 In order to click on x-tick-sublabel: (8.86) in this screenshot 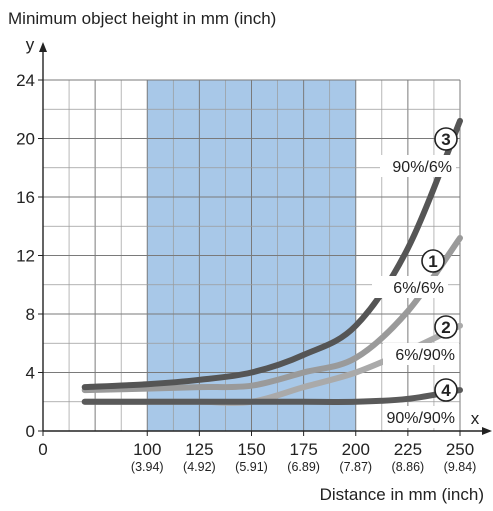, I will do `click(408, 467)`.